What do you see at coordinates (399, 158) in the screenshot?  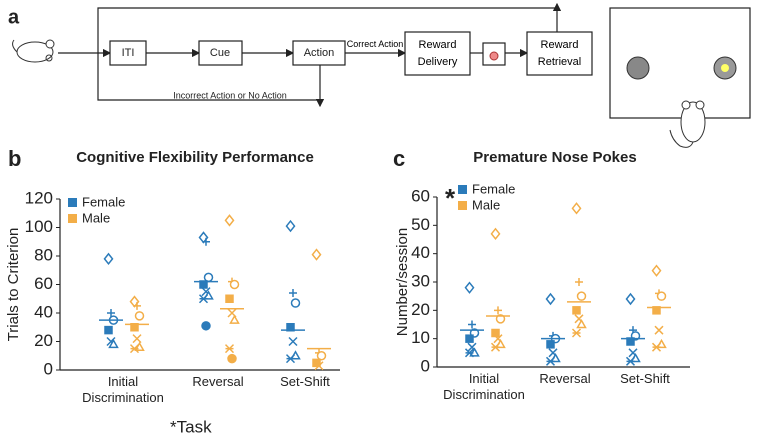 I see `panel-label: c` at bounding box center [399, 158].